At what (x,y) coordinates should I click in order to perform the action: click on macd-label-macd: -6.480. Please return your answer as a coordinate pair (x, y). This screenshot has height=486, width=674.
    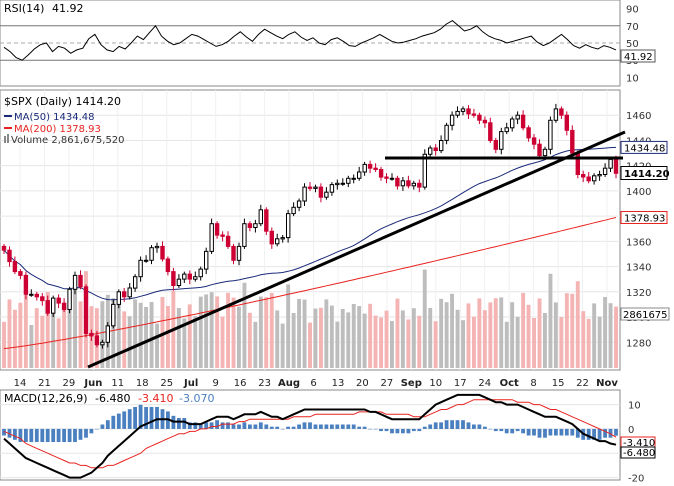
    Looking at the image, I should click on (112, 398).